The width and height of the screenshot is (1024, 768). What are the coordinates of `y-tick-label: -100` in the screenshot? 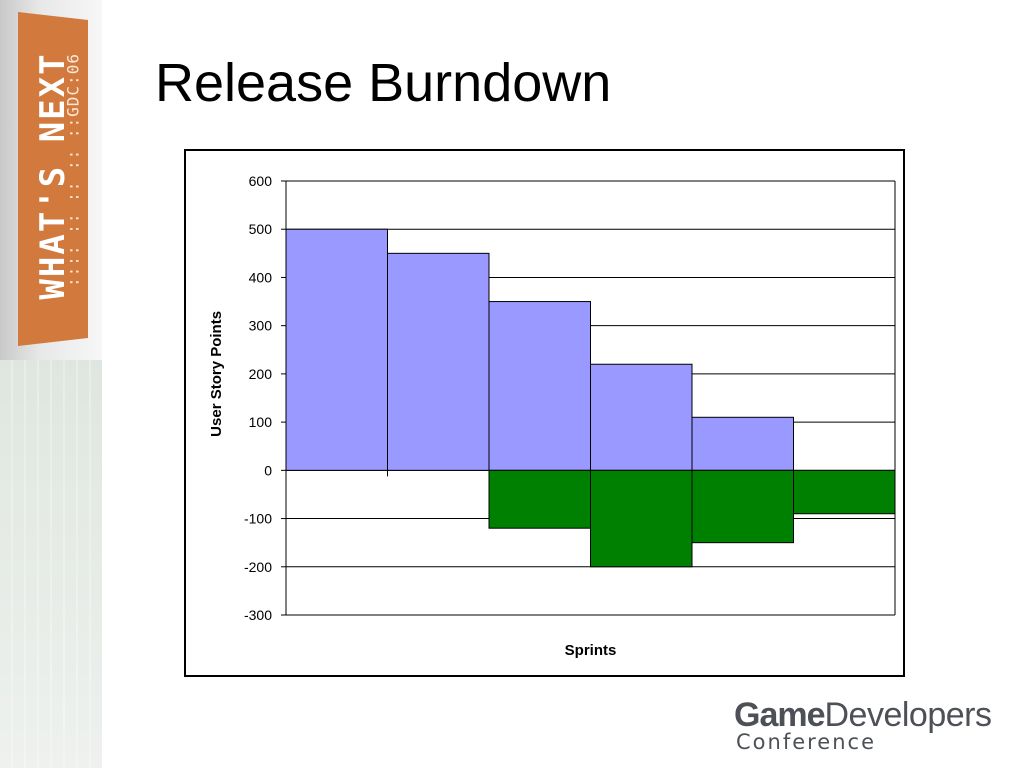 It's located at (258, 519).